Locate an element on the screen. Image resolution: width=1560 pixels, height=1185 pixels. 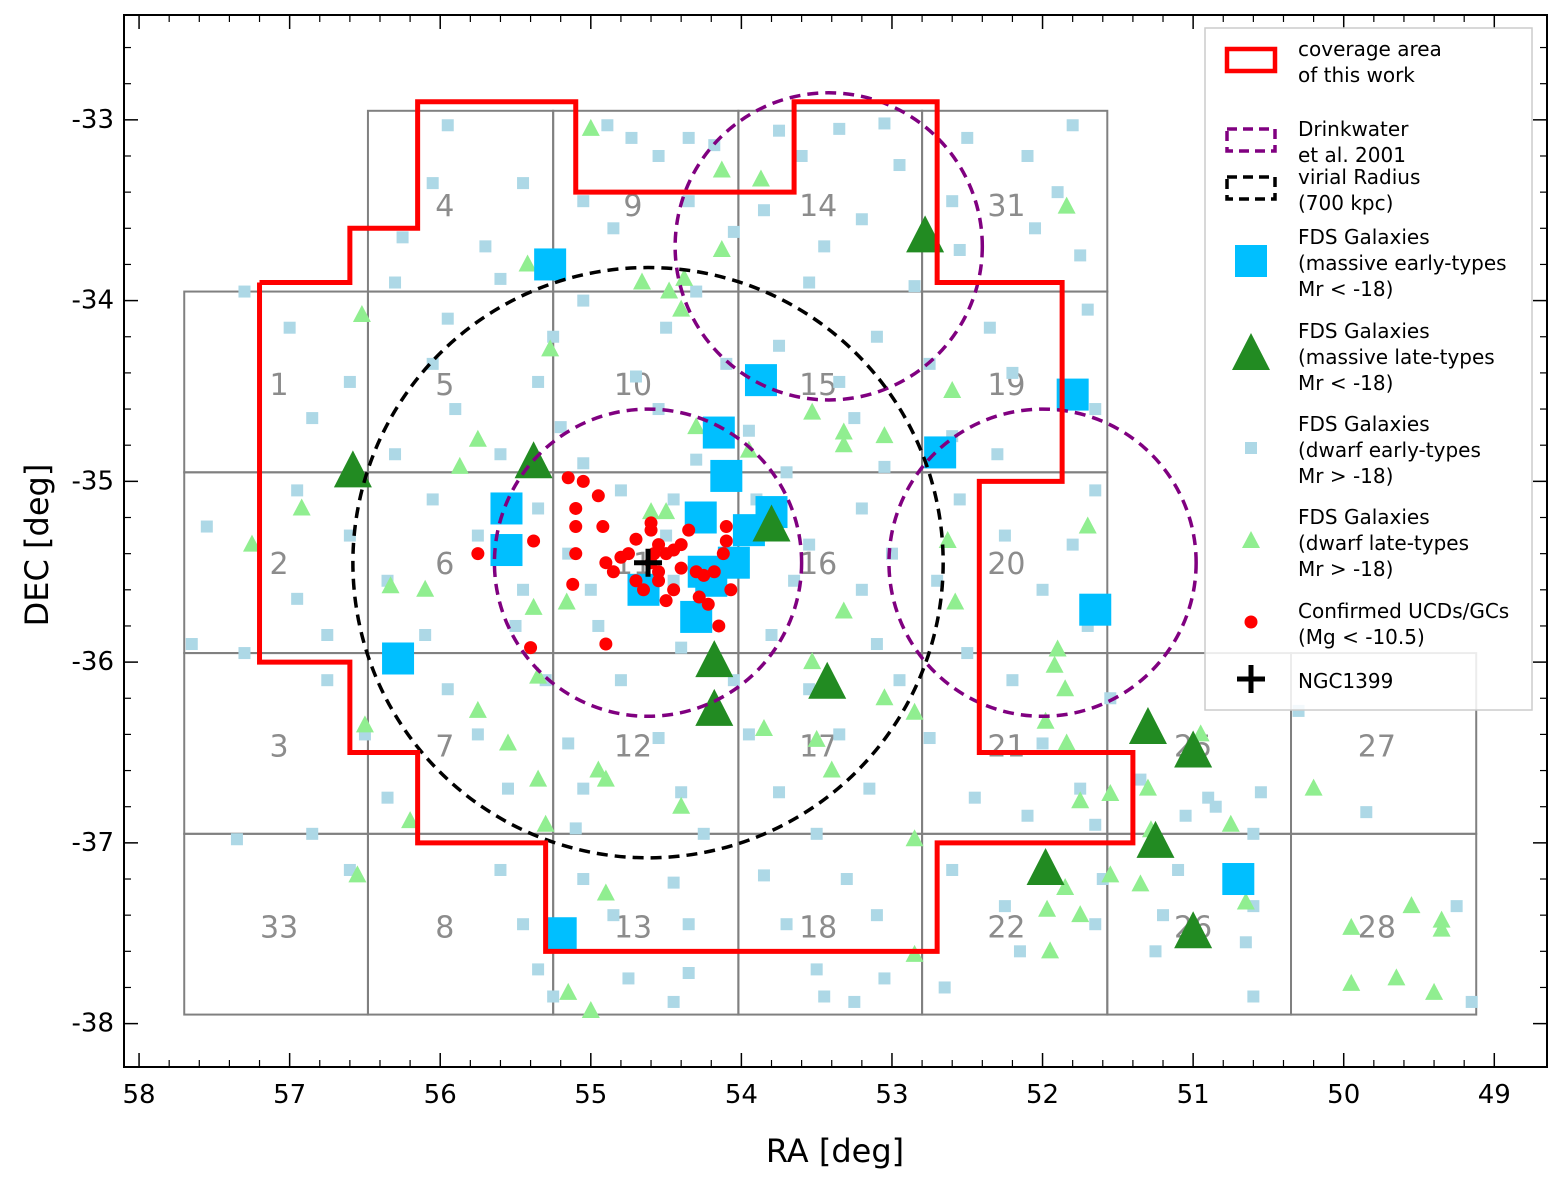
legend-handle-coverage is located at coordinates (1251, 60).